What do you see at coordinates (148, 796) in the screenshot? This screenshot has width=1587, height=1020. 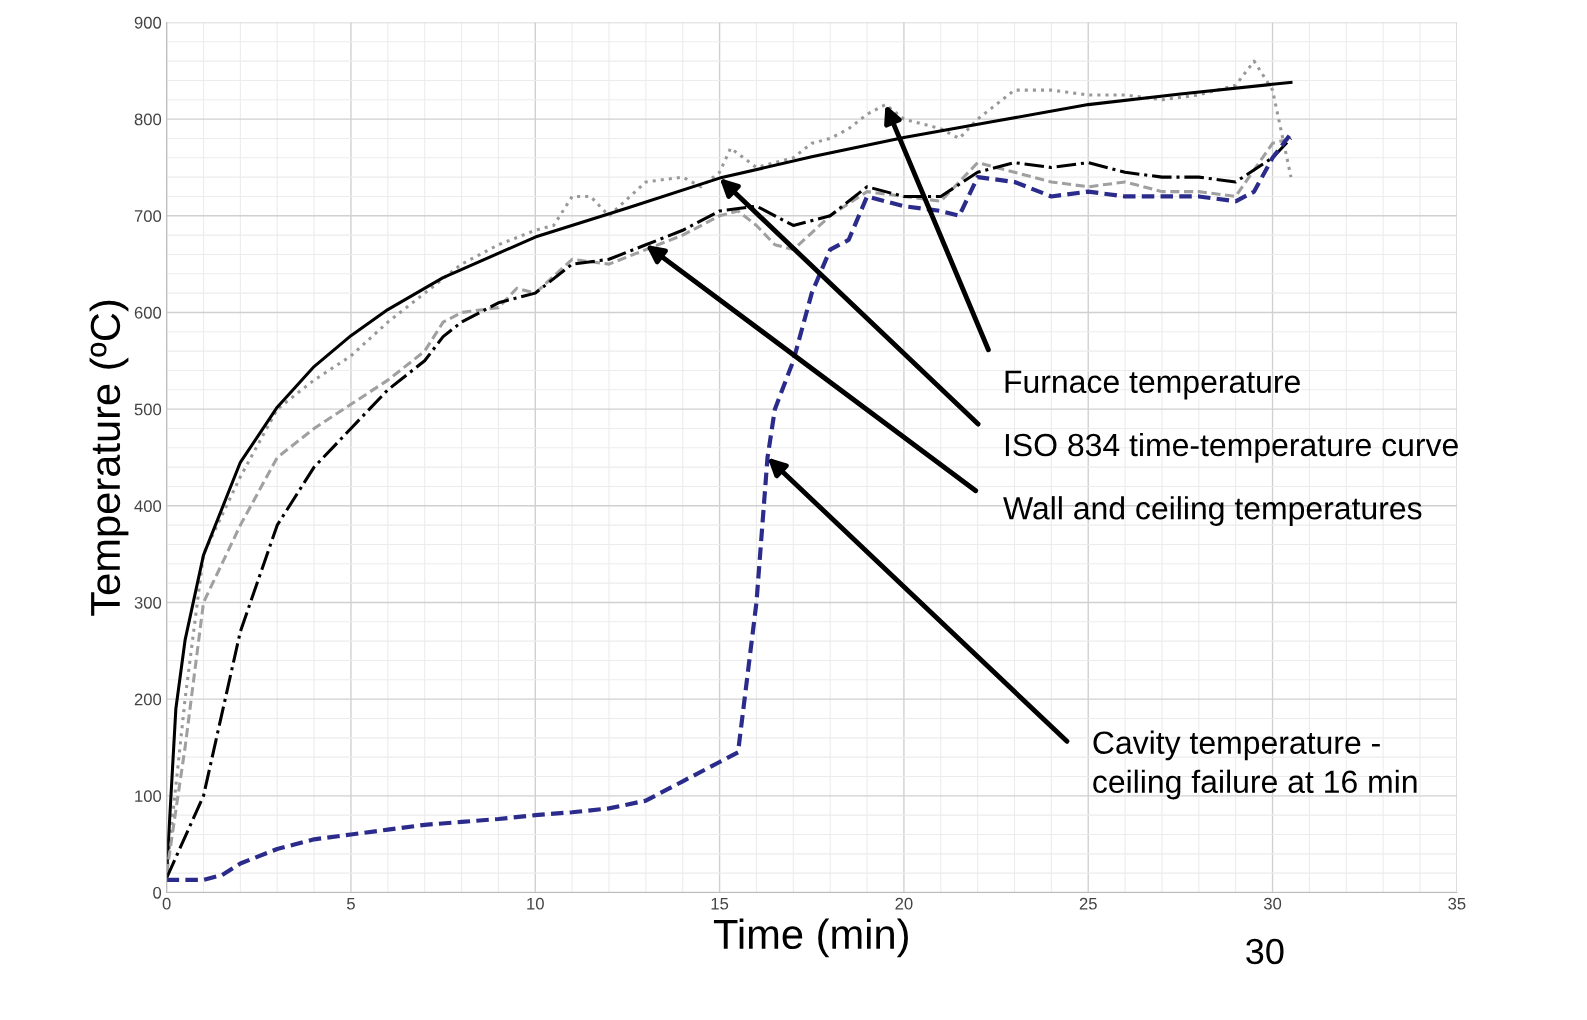 I see `y-tick-label: 100` at bounding box center [148, 796].